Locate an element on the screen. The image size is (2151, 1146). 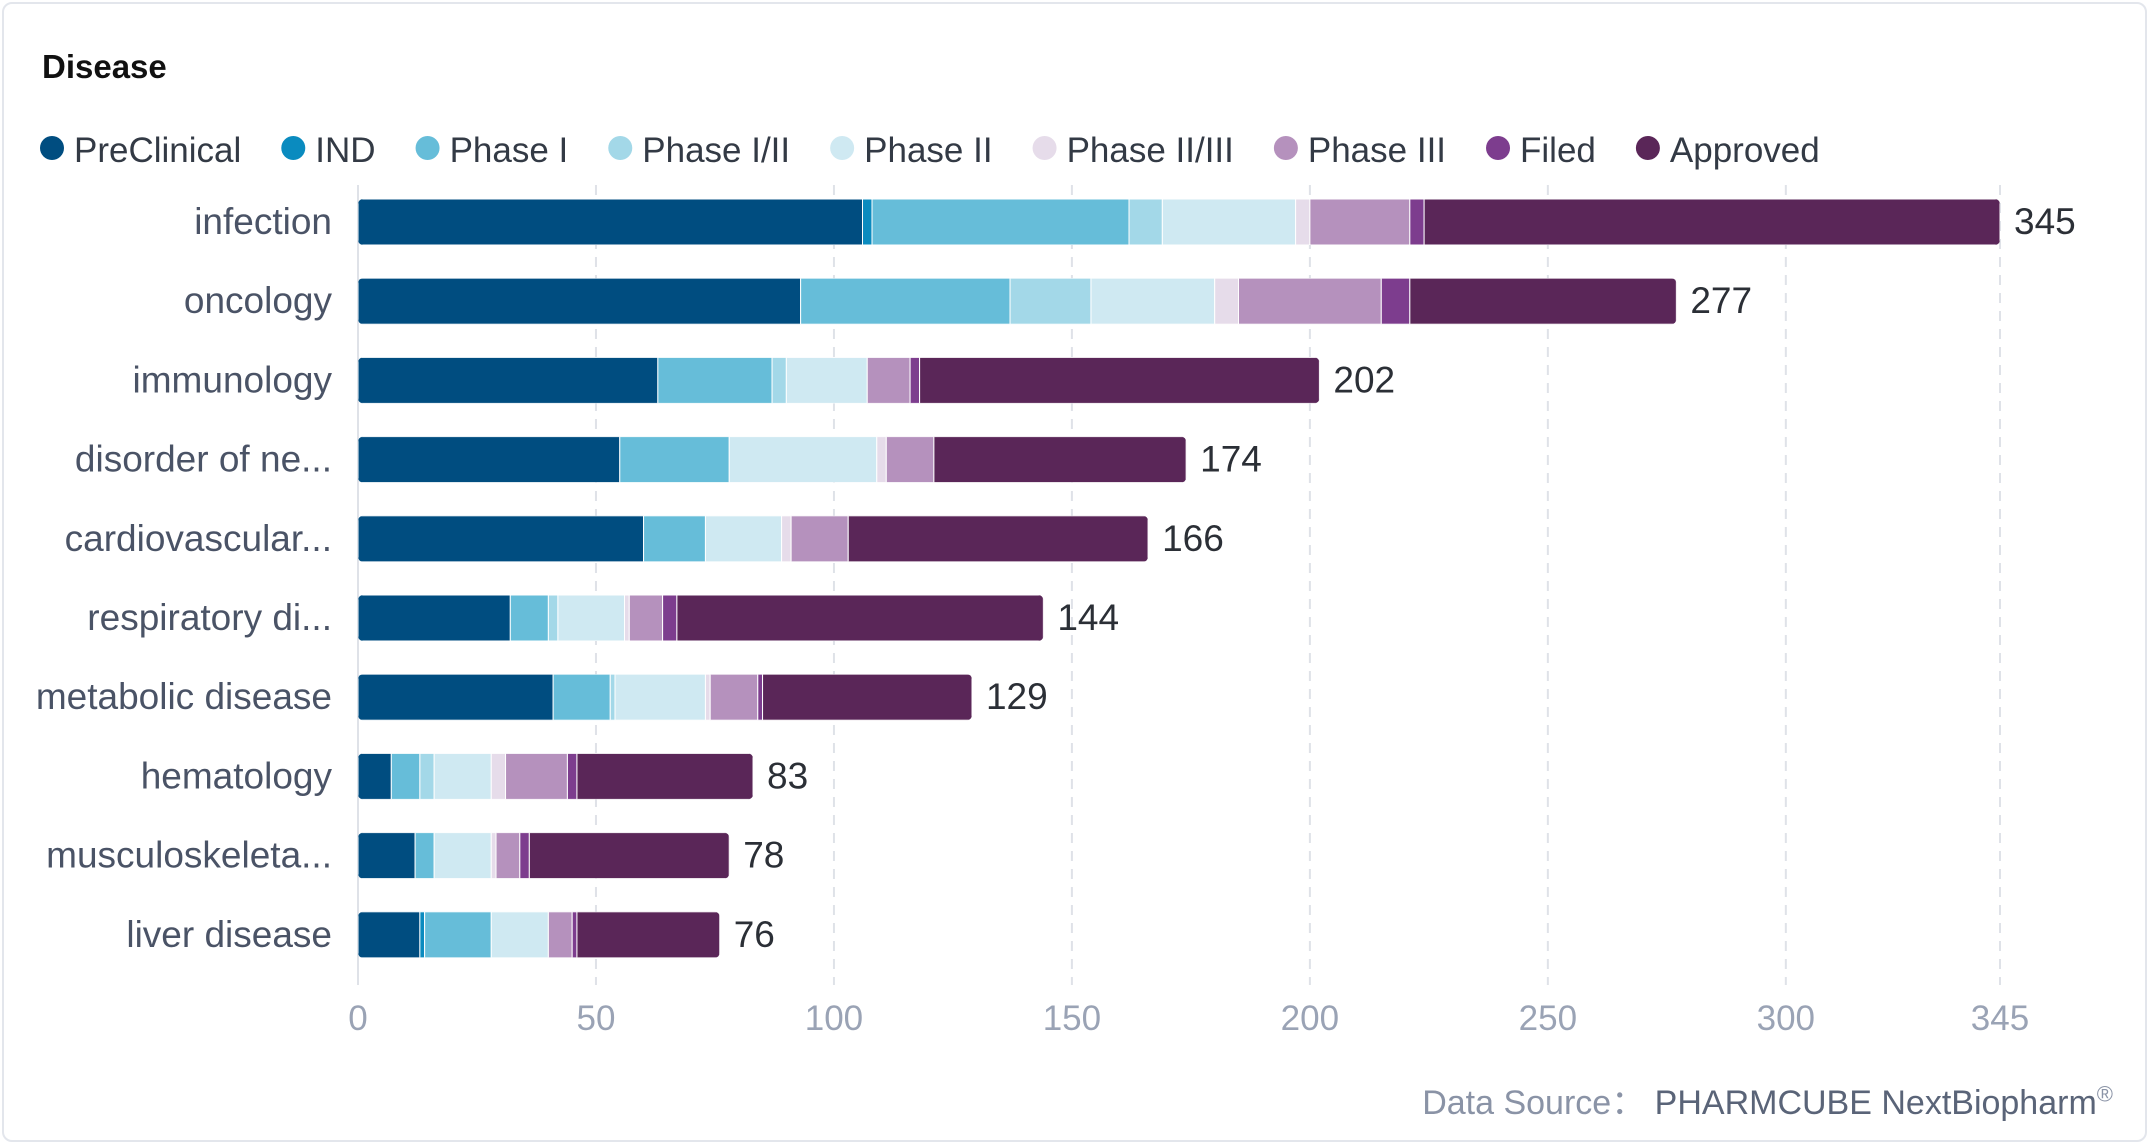
legend-item: Phase I is located at coordinates (492, 150).